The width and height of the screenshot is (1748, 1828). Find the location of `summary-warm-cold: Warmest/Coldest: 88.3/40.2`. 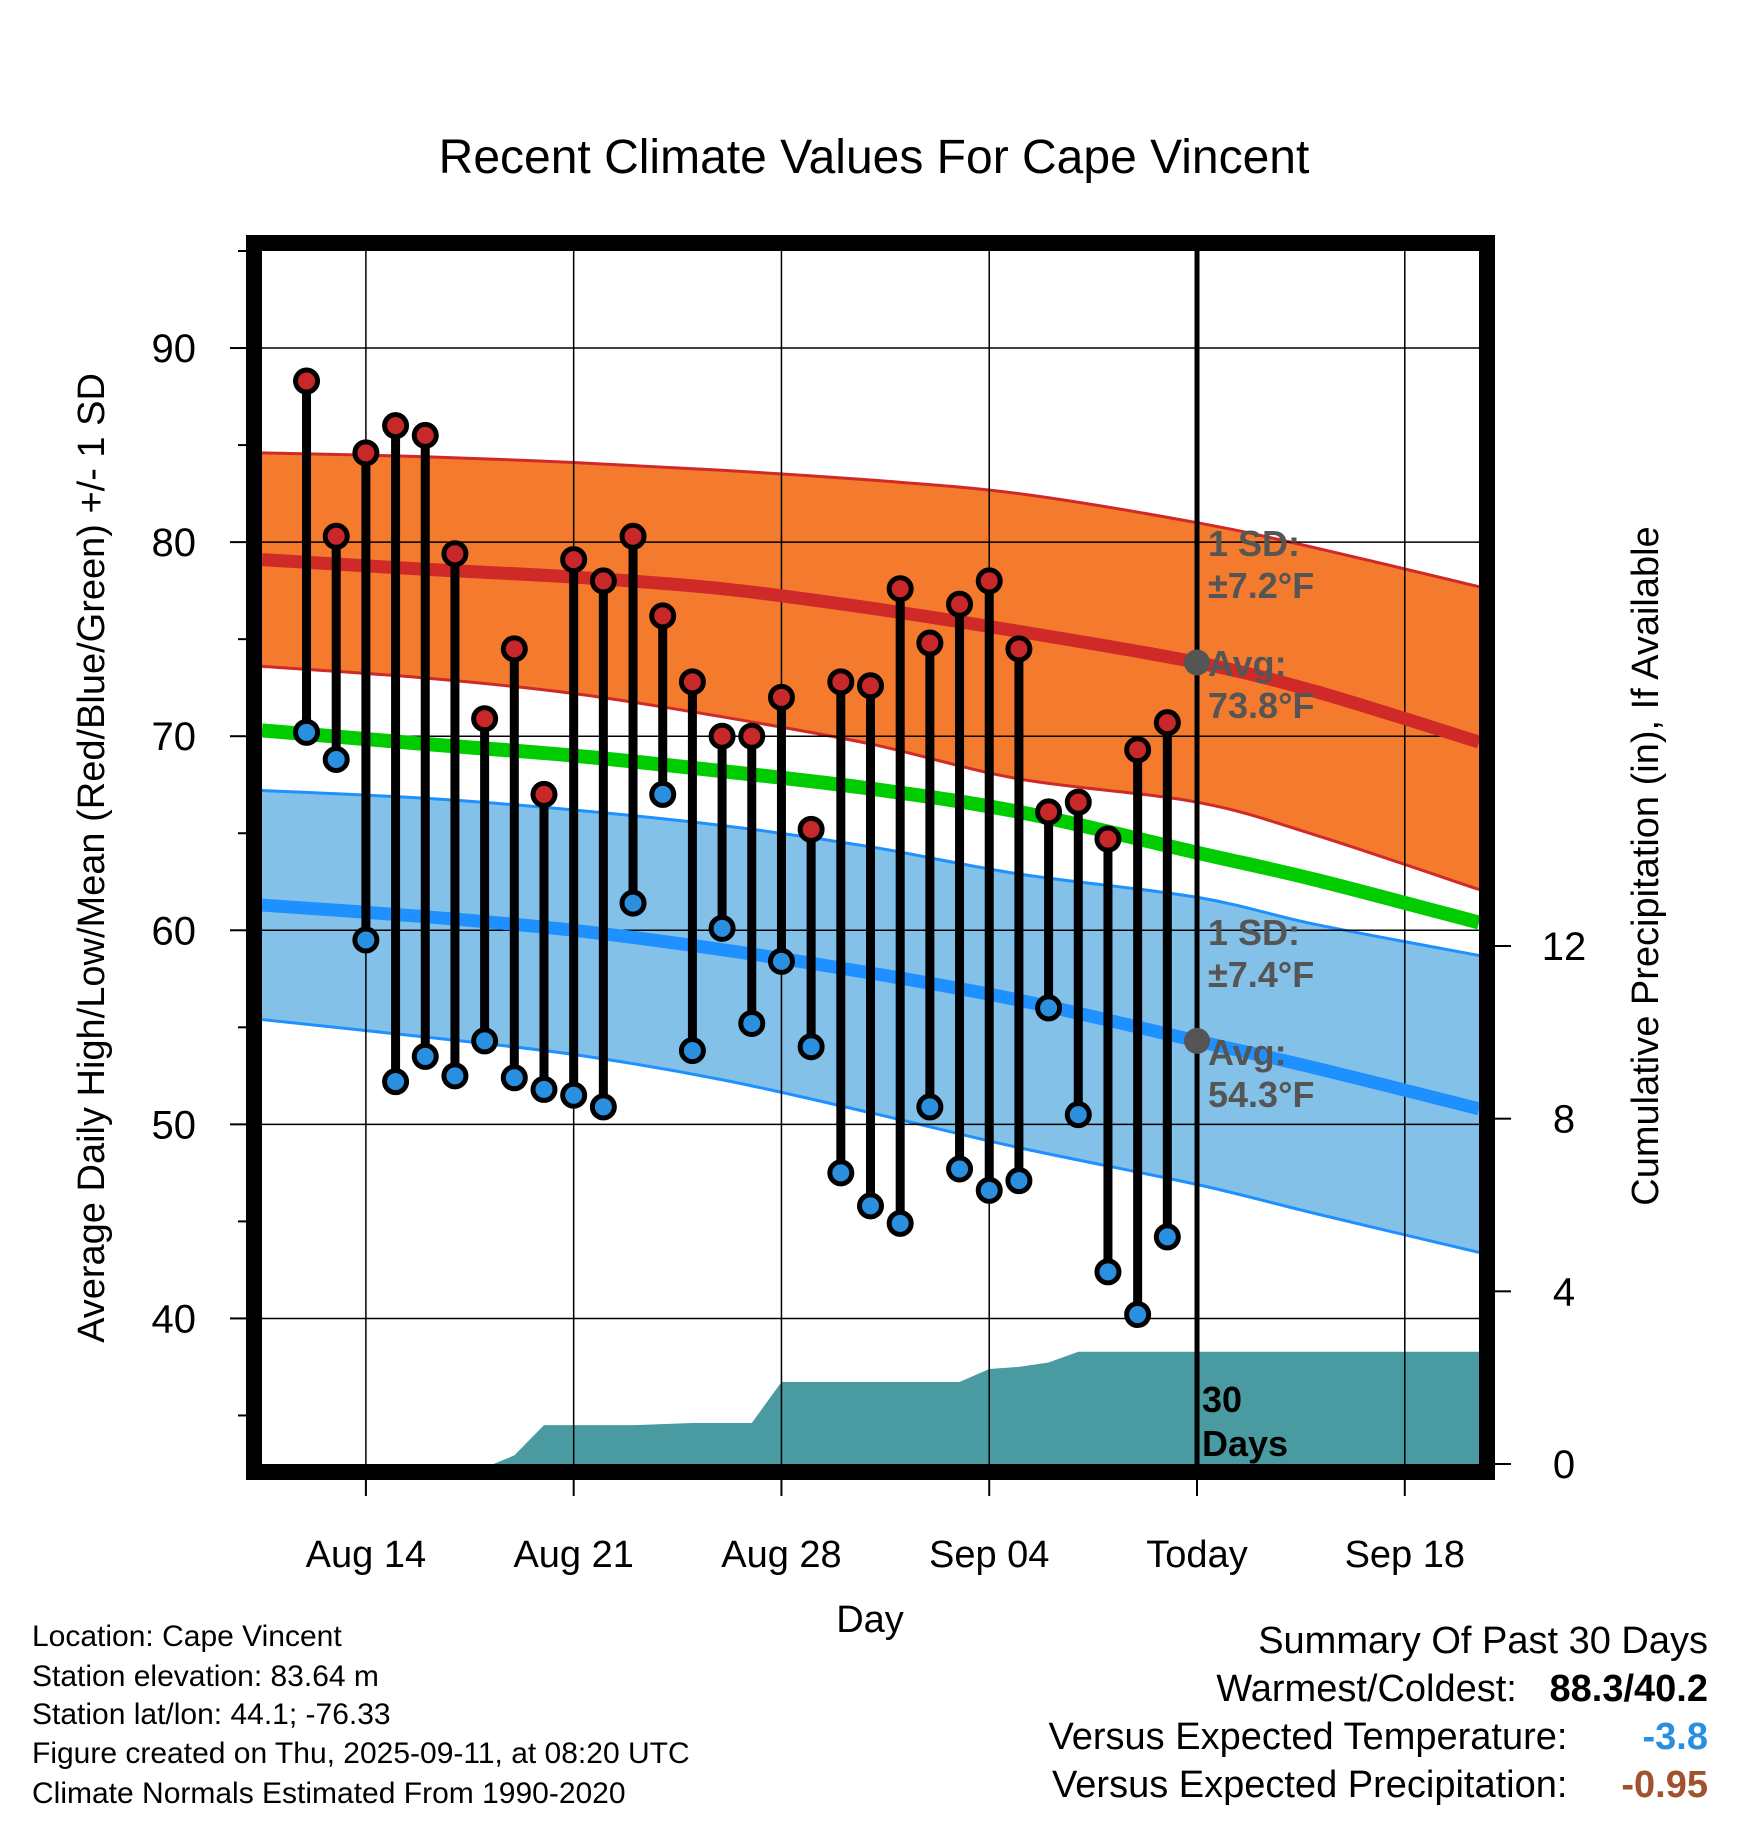

summary-warm-cold: Warmest/Coldest: 88.3/40.2 is located at coordinates (1462, 1689).